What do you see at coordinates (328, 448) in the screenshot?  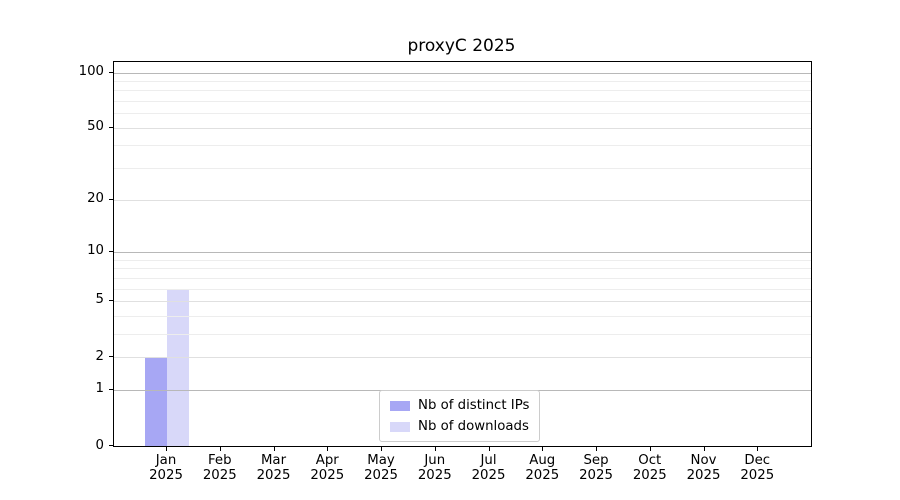 I see `x-tick-mark-apr` at bounding box center [328, 448].